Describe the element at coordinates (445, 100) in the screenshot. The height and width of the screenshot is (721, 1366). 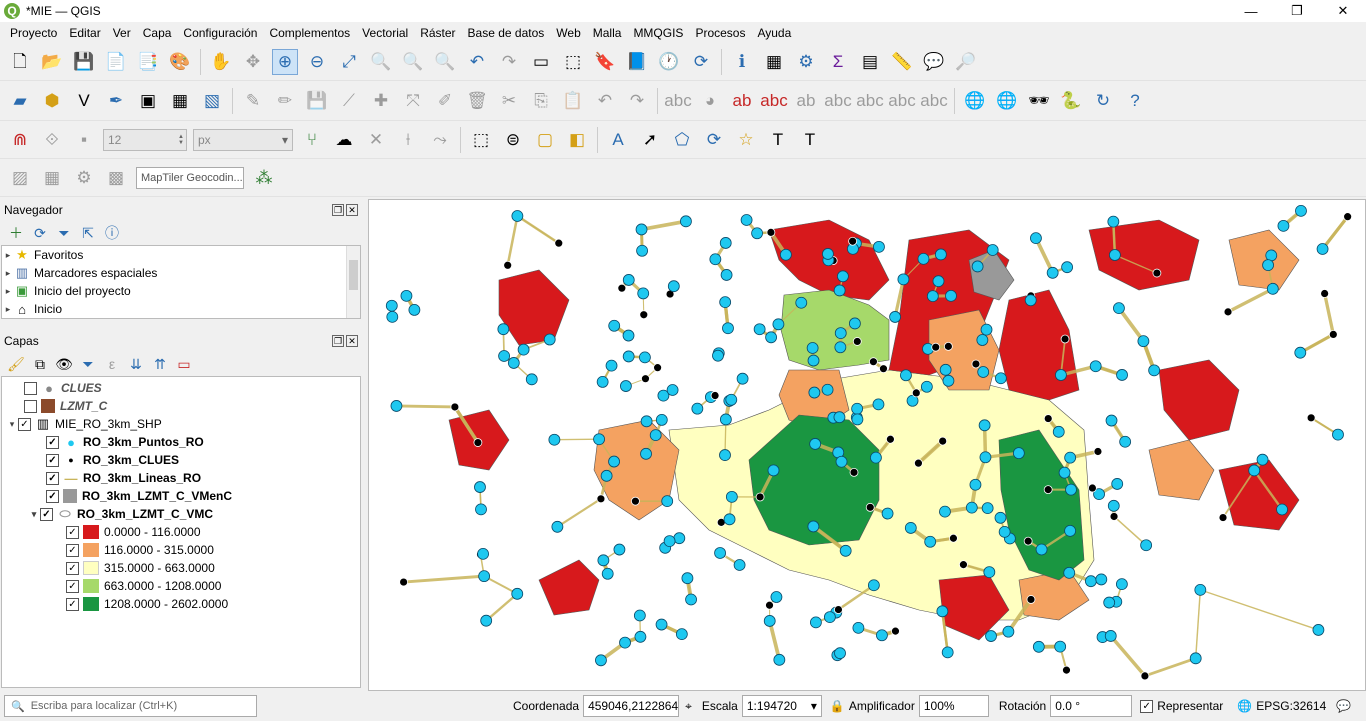
I see `modify-attributes-icon: ✐` at that location.